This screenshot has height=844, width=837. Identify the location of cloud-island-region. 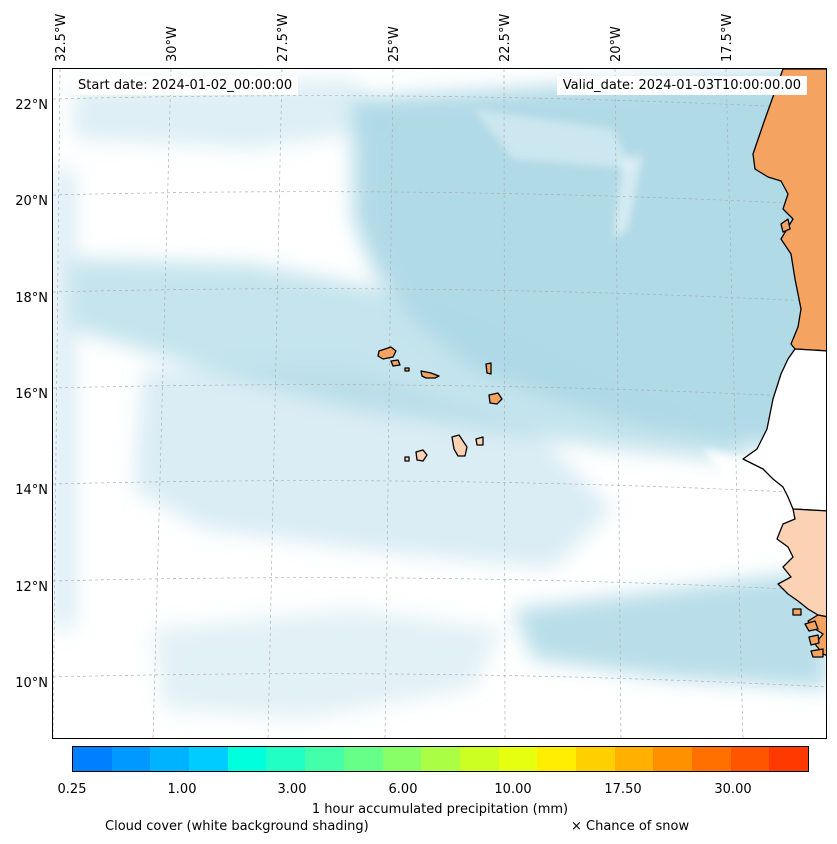
(373, 469).